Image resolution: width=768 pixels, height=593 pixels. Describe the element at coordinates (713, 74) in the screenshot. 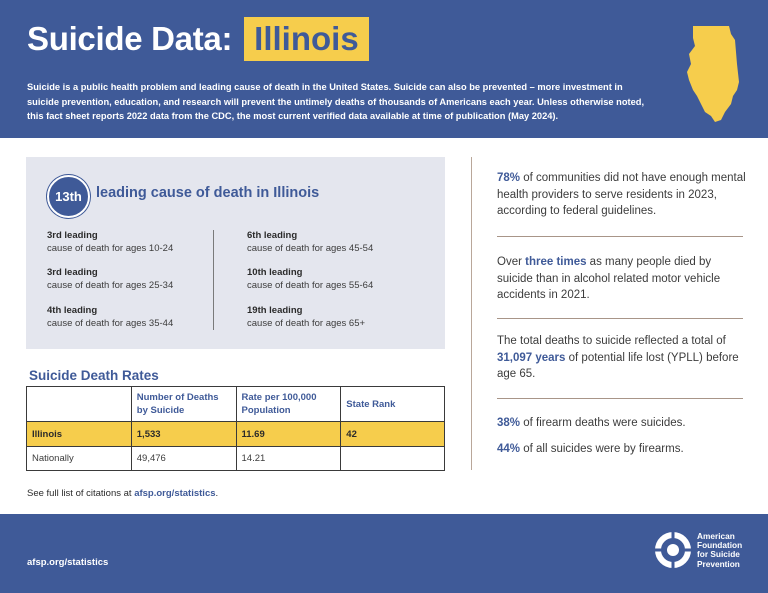

I see `illinois-state-map-icon` at that location.